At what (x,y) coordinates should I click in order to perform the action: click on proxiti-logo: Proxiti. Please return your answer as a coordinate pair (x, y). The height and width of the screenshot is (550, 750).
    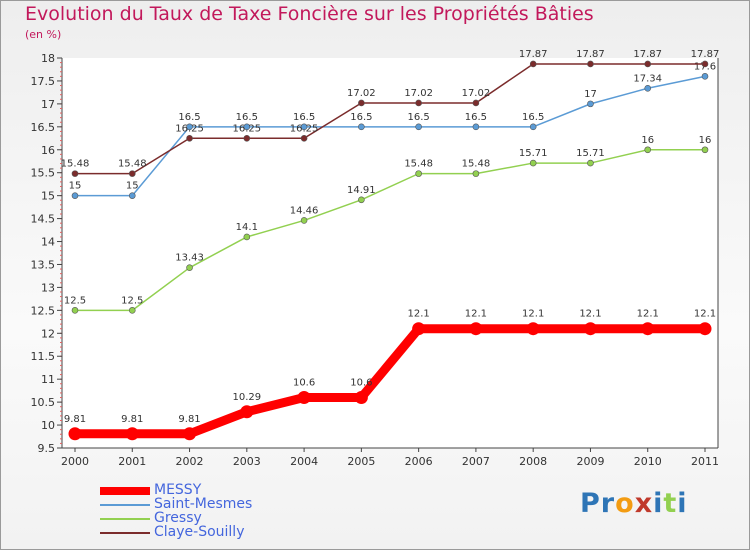
    Looking at the image, I should click on (634, 503).